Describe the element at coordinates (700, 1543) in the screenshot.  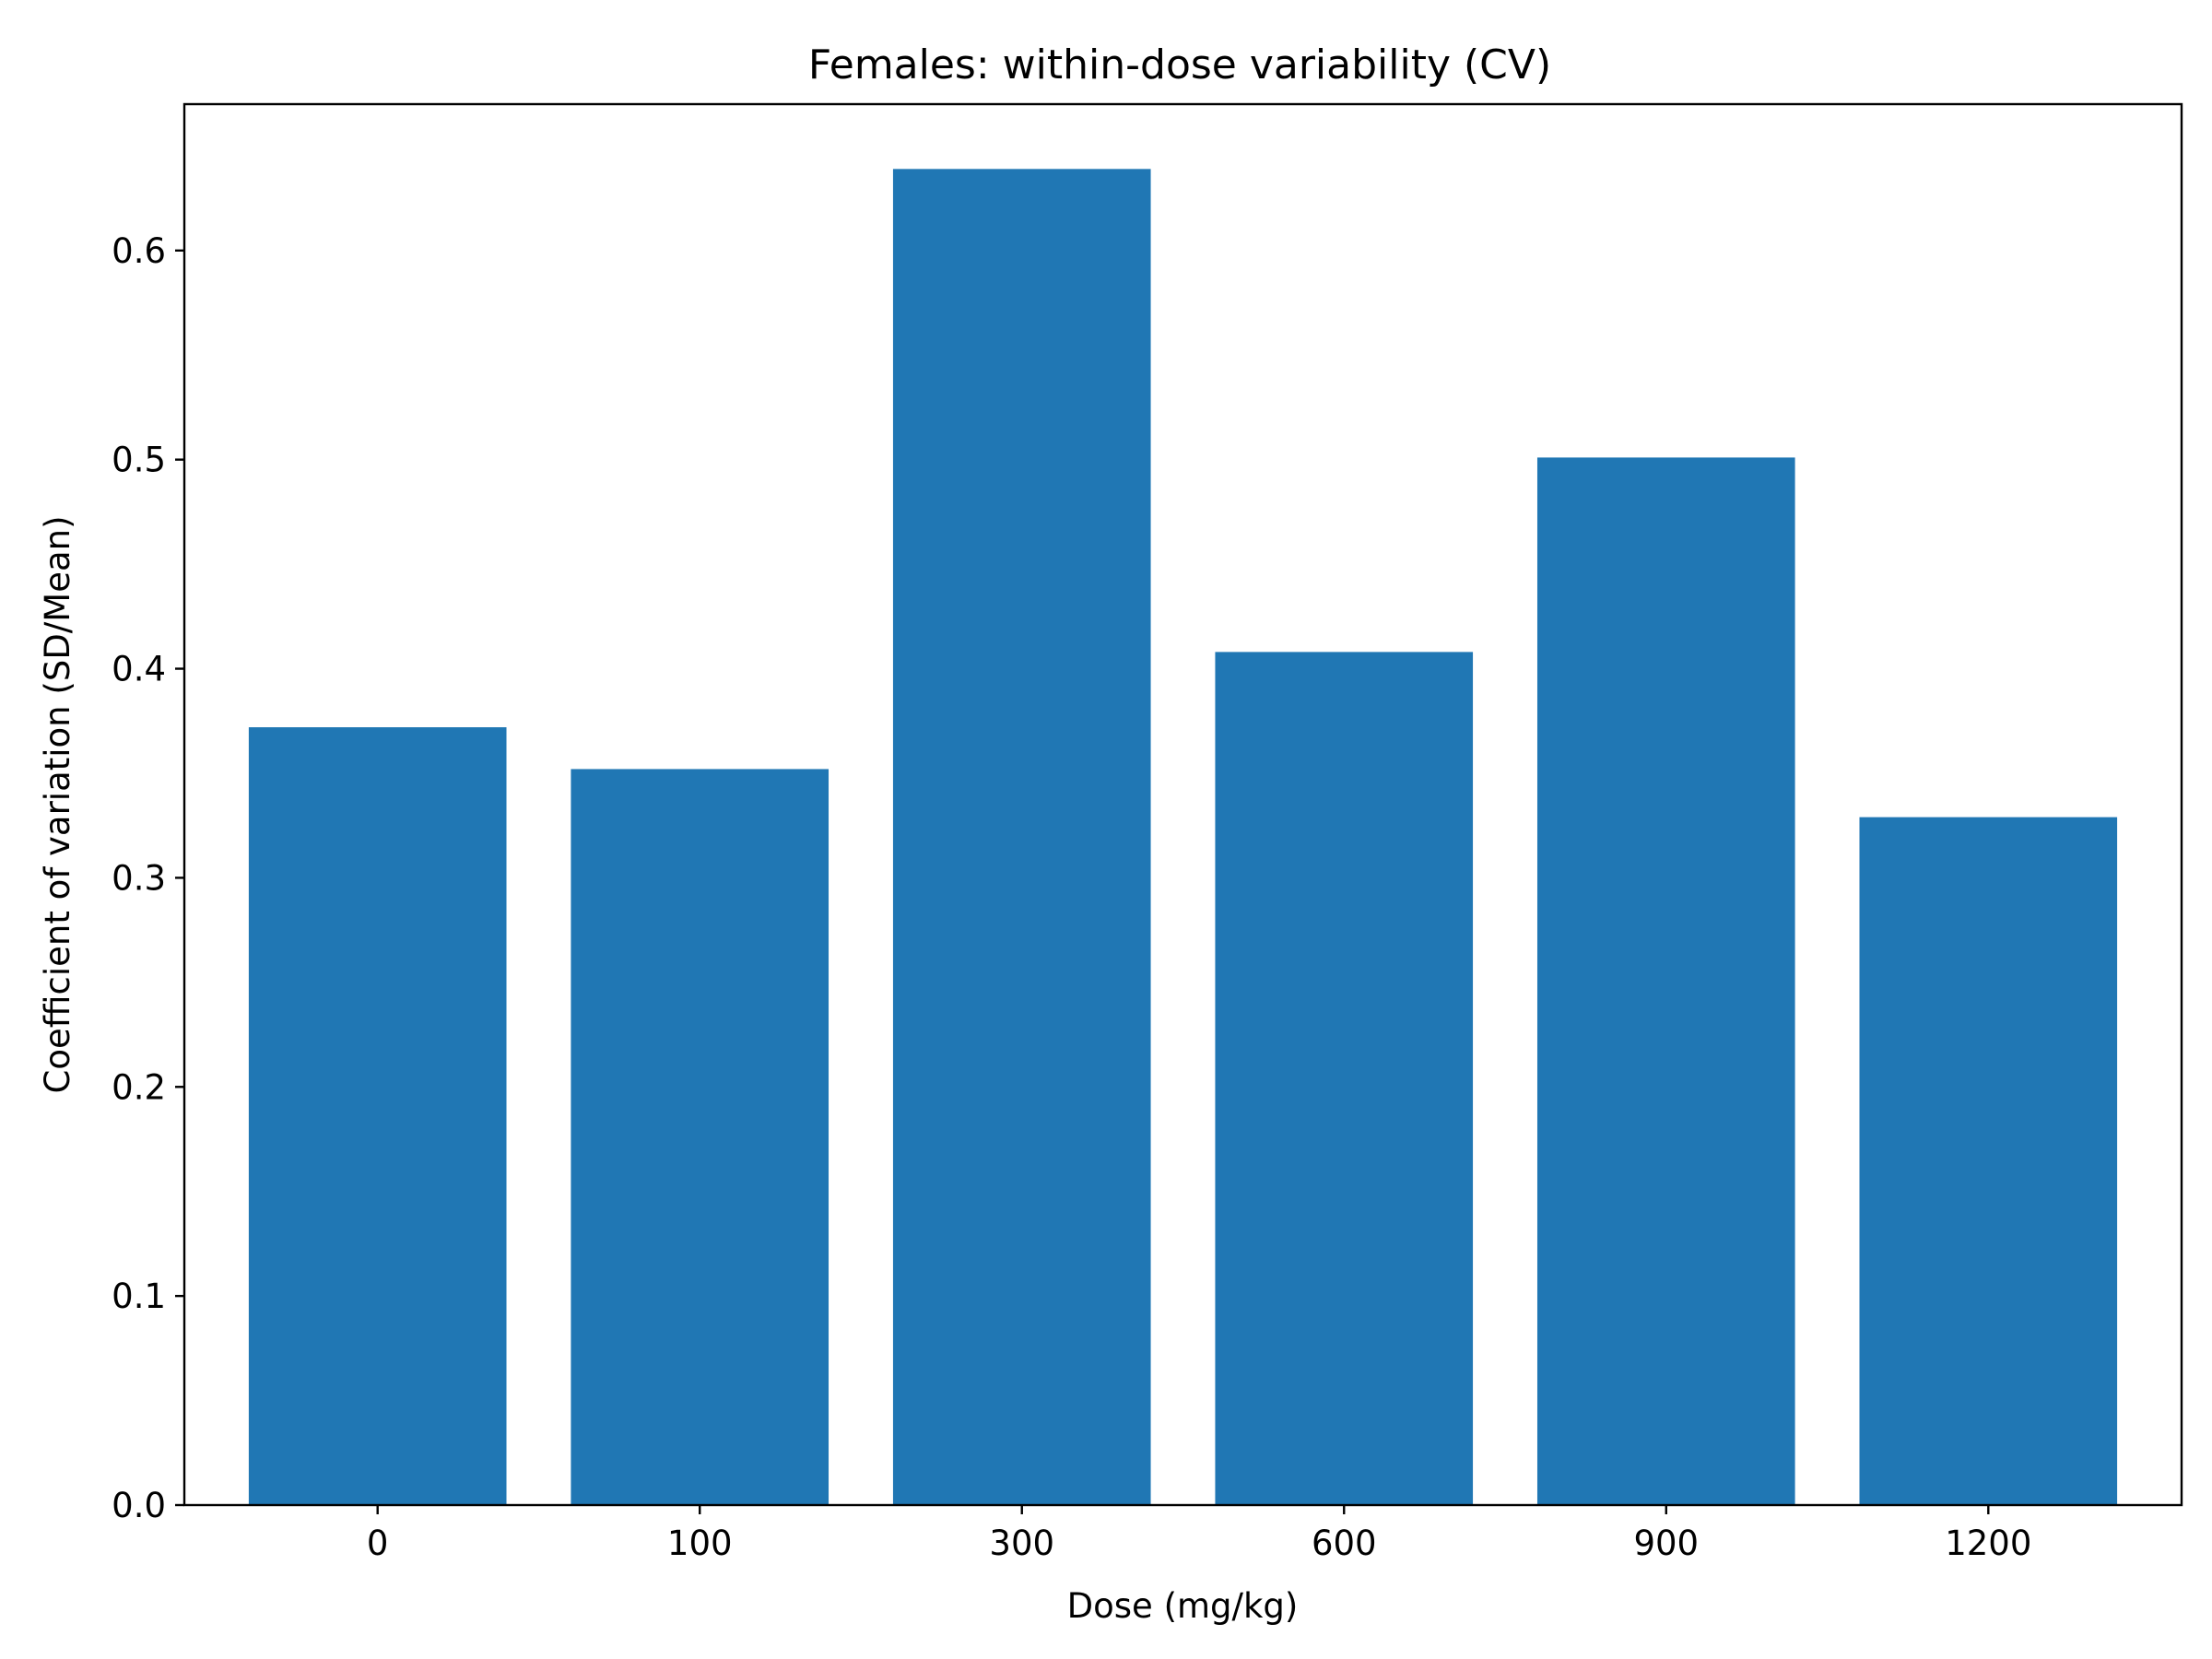
I see `x-tick-label: 100` at that location.